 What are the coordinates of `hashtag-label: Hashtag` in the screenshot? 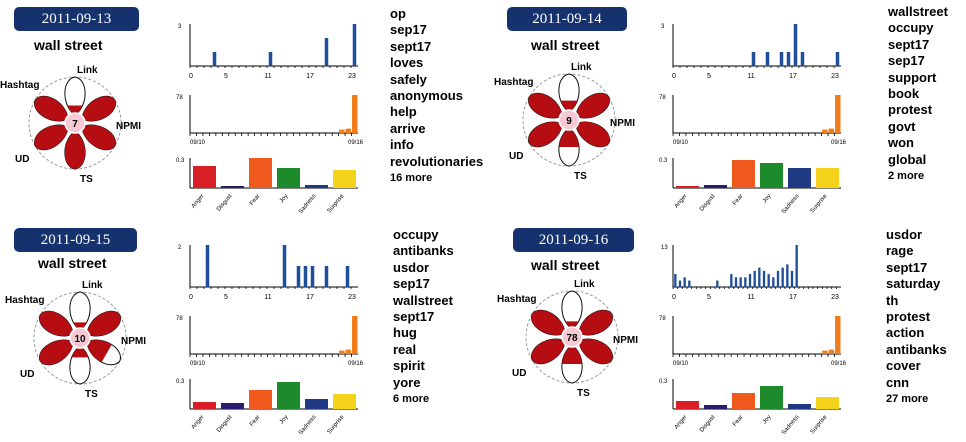 It's located at (516, 299).